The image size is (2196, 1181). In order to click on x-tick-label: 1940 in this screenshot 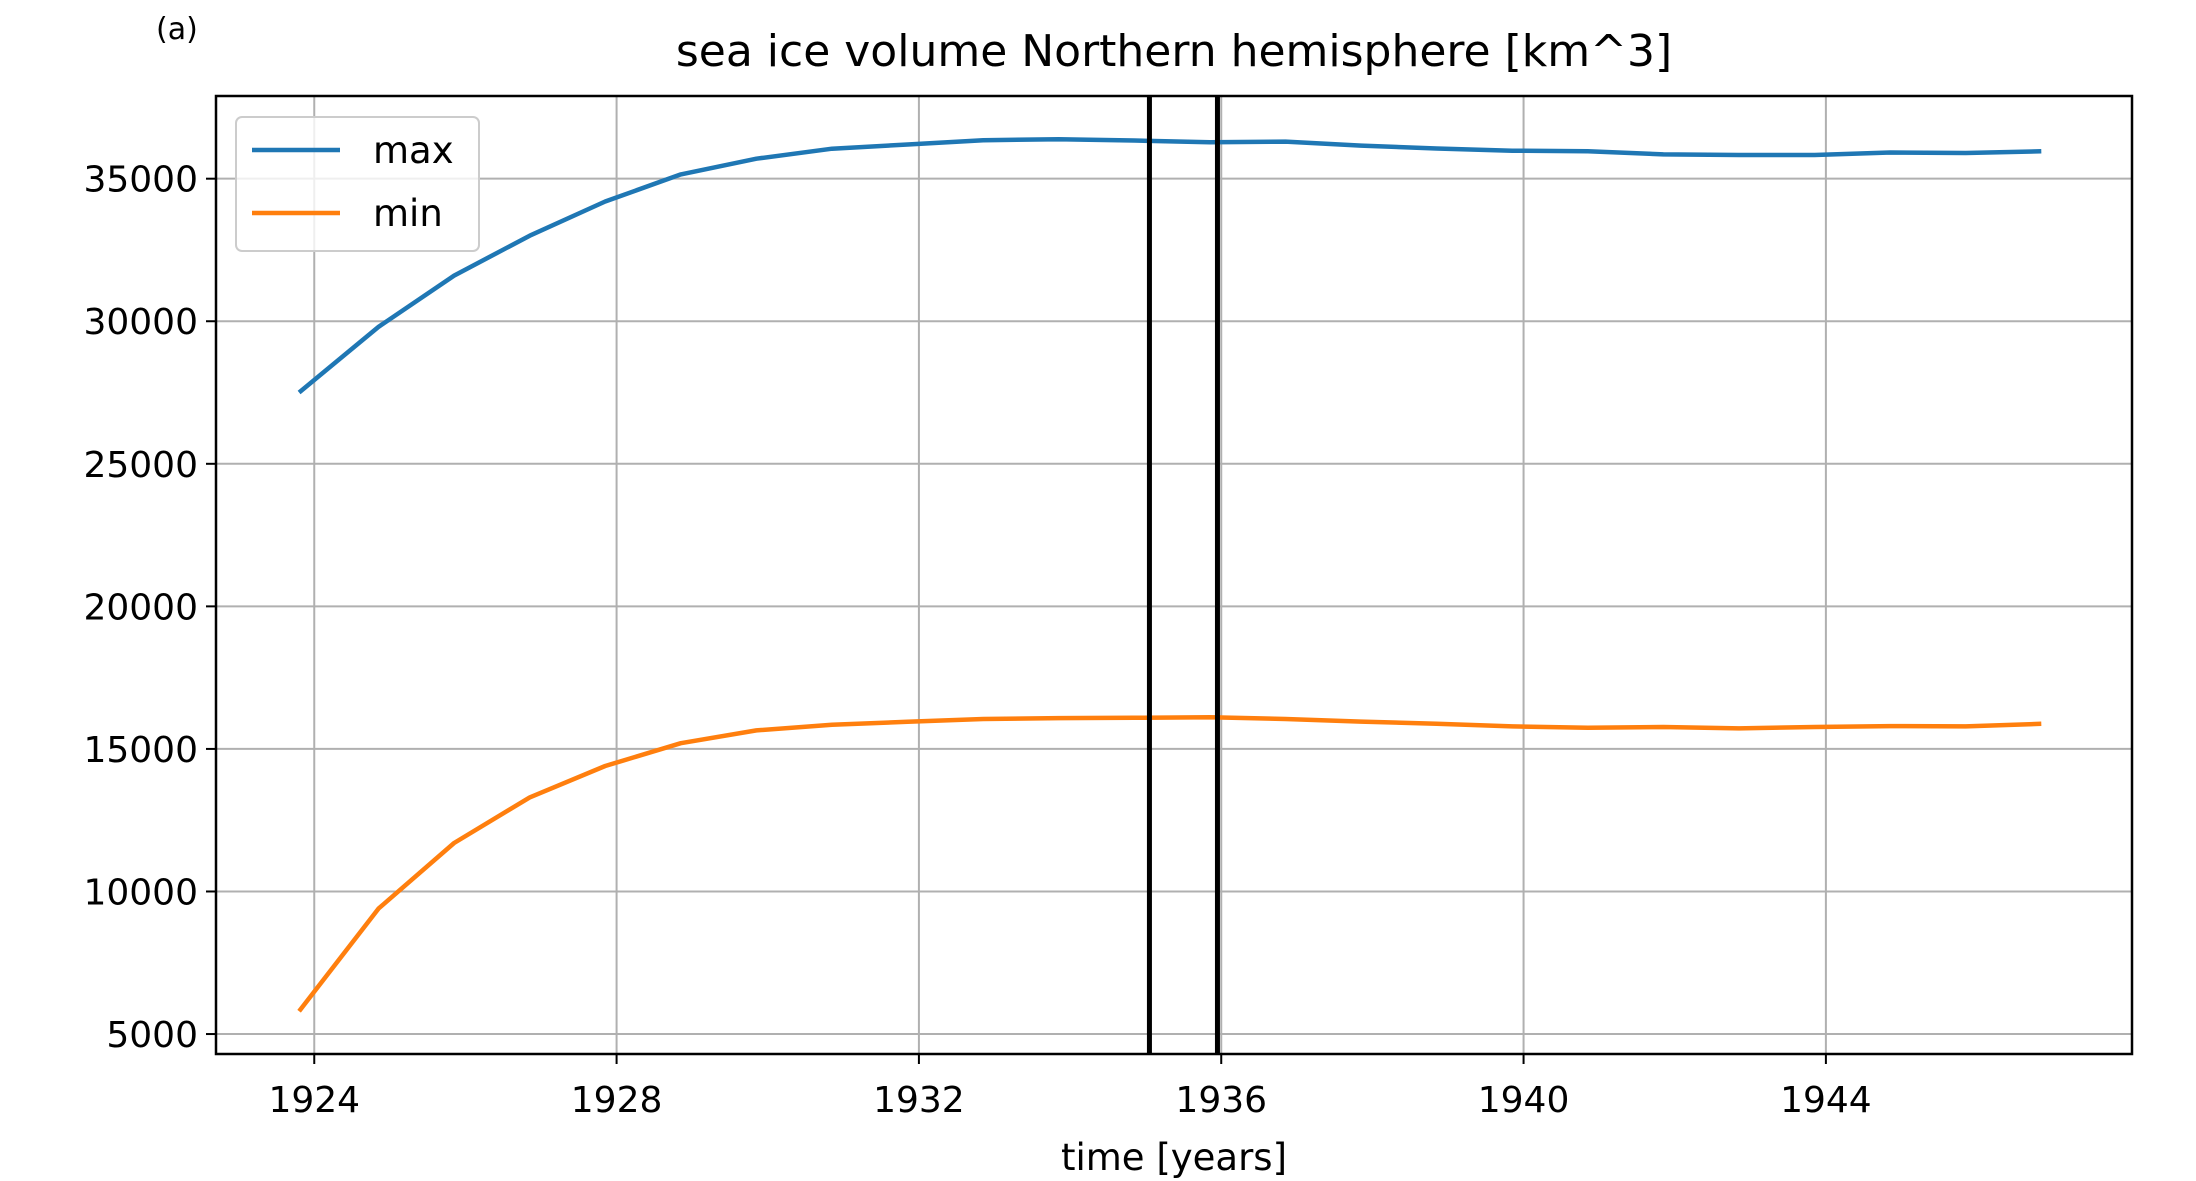, I will do `click(1524, 1100)`.